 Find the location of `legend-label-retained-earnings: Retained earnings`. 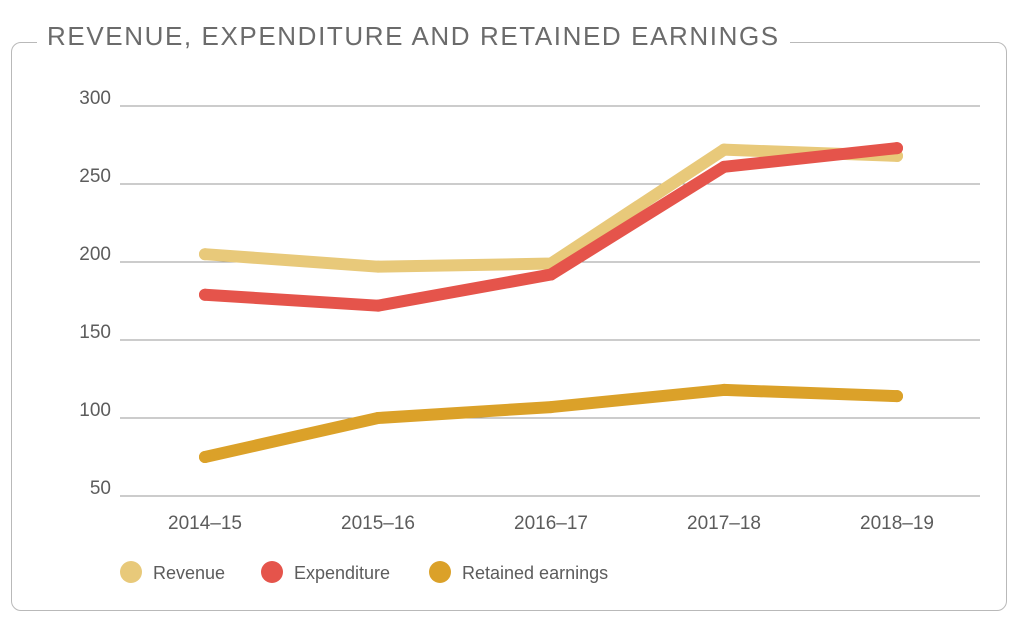

legend-label-retained-earnings: Retained earnings is located at coordinates (535, 573).